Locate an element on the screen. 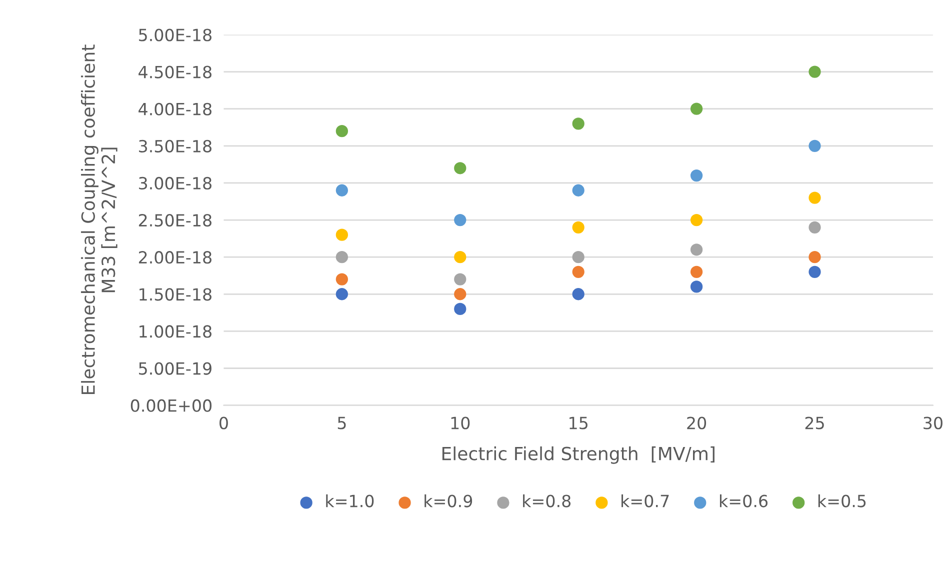 This screenshot has height=579, width=952. x-tick-label: 0 is located at coordinates (224, 423).